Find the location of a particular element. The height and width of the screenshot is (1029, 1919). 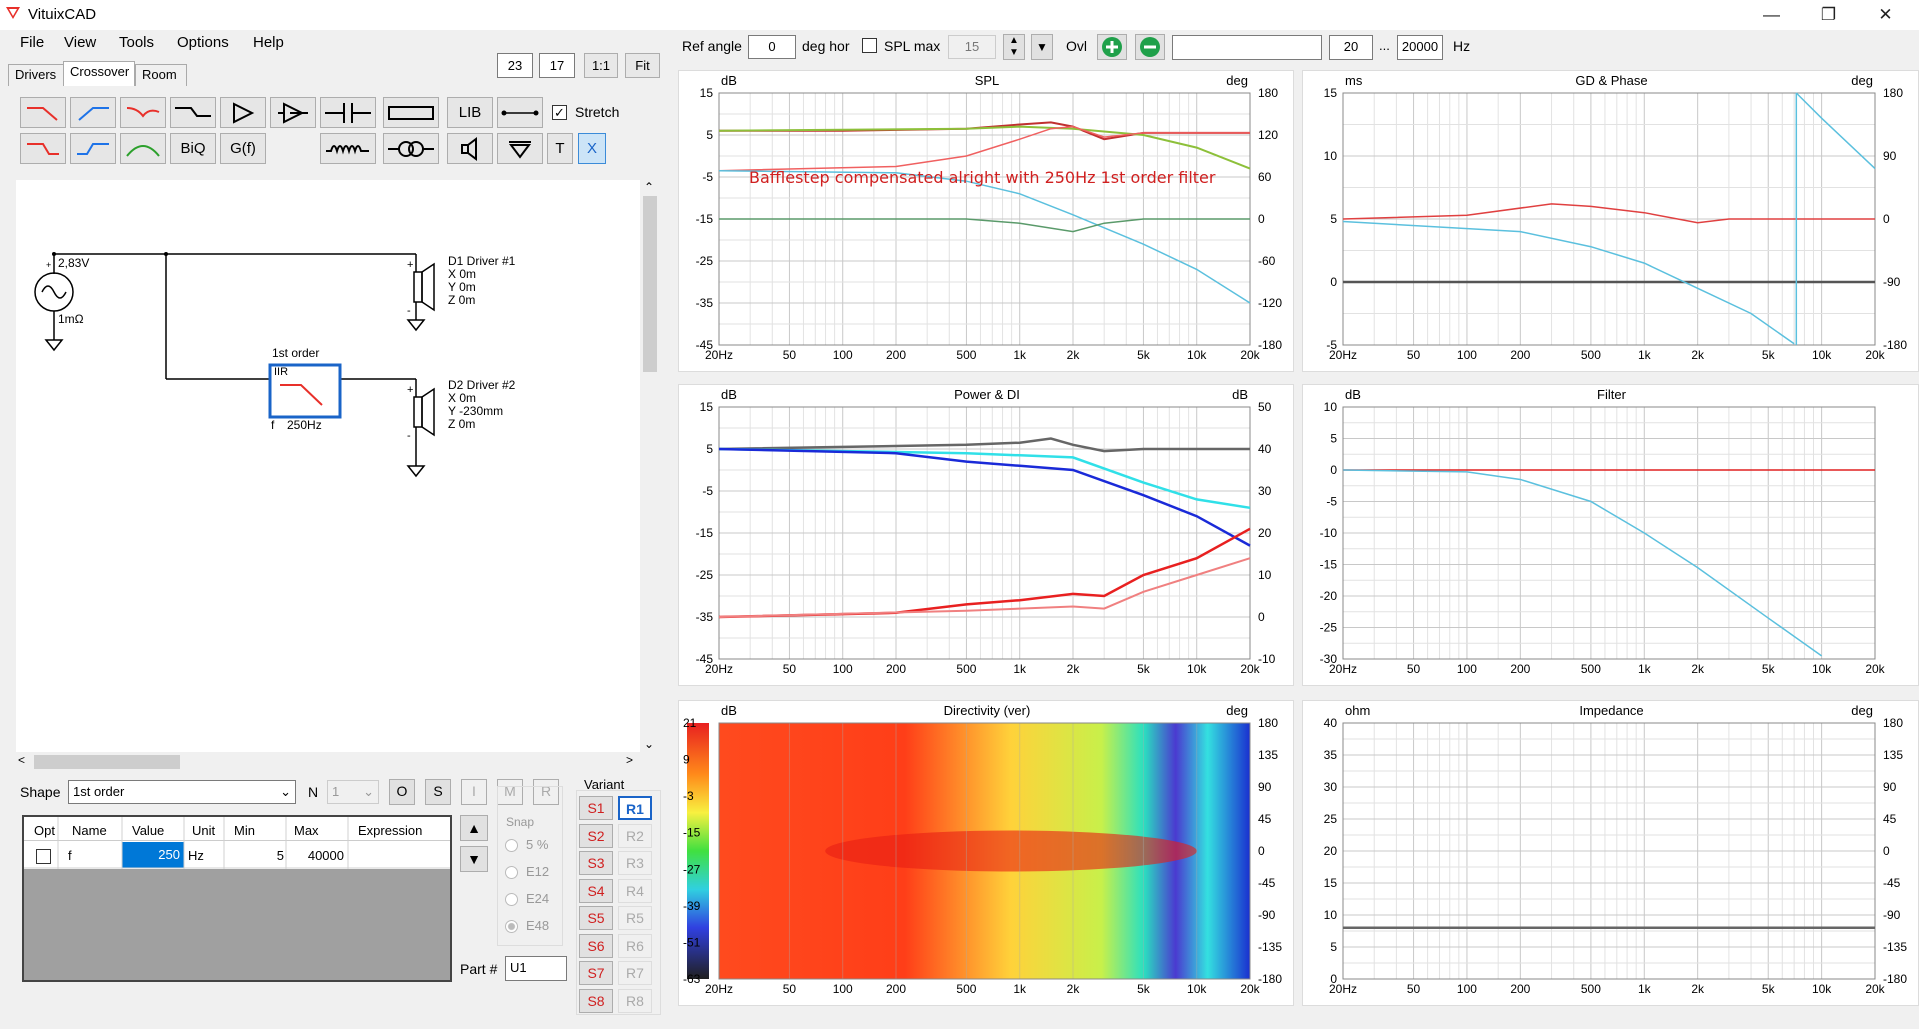

menu-tools: Tools is located at coordinates (137, 42).